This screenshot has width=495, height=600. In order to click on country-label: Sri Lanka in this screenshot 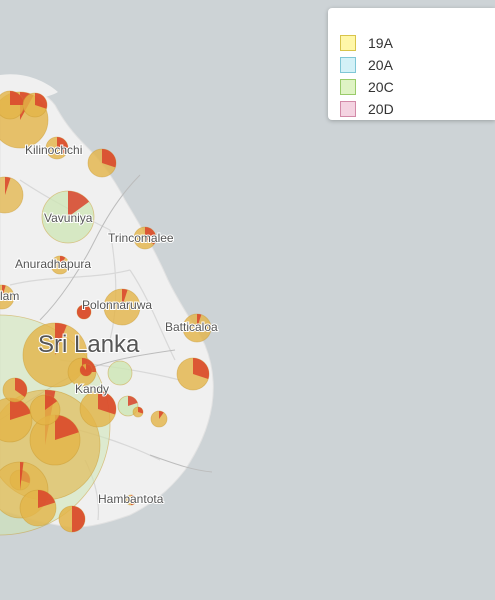, I will do `click(89, 344)`.